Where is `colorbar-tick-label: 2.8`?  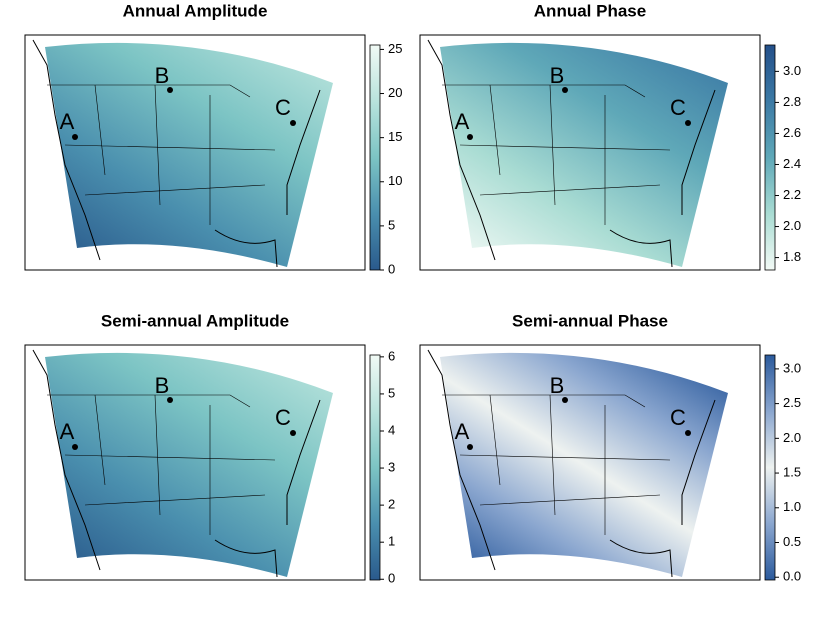
colorbar-tick-label: 2.8 is located at coordinates (792, 101).